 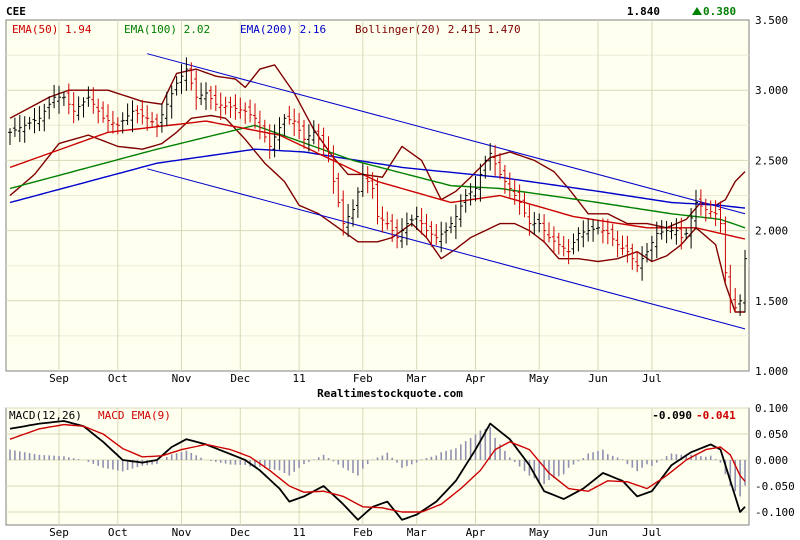 I want to click on price-y-tick: 3.500, so click(x=771, y=20).